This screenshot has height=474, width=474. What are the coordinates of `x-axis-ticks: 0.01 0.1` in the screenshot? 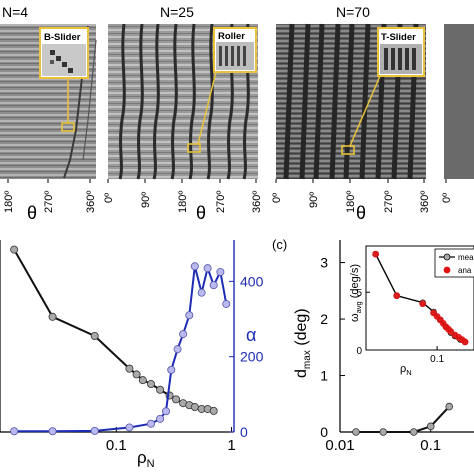 It's located at (383, 440).